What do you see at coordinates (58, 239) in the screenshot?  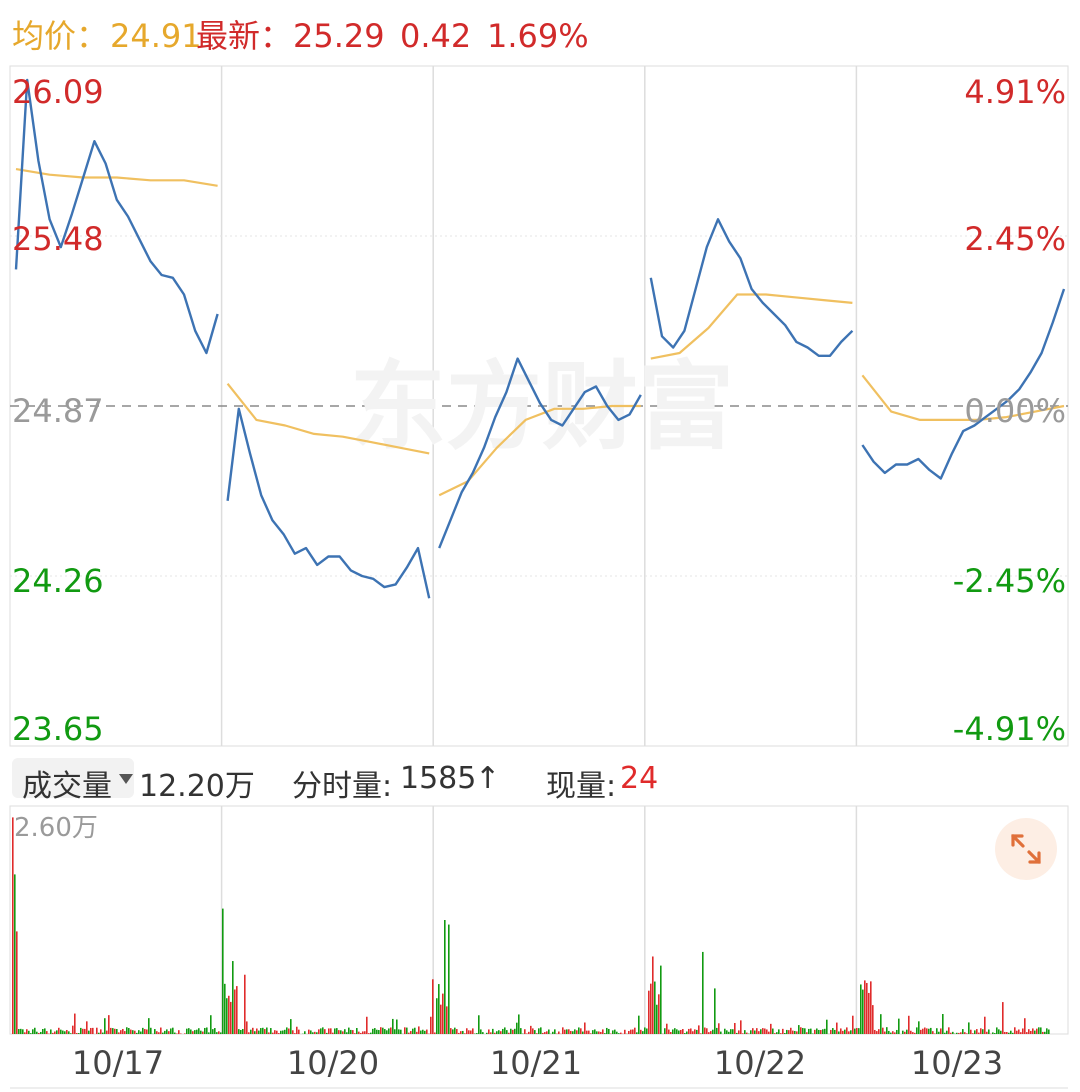 I see `price-label: 25.48` at bounding box center [58, 239].